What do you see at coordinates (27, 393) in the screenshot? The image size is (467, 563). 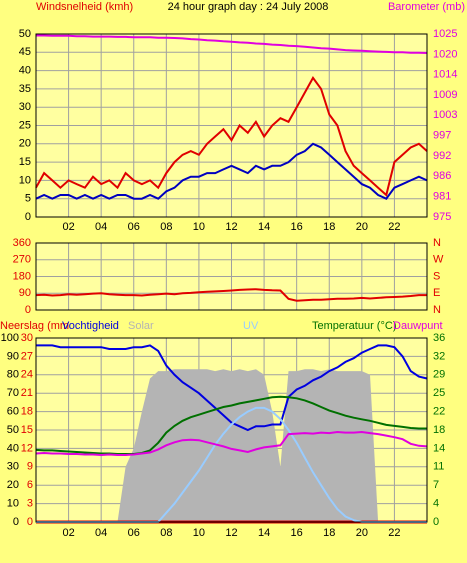 I see `y3-tick-label: 21` at bounding box center [27, 393].